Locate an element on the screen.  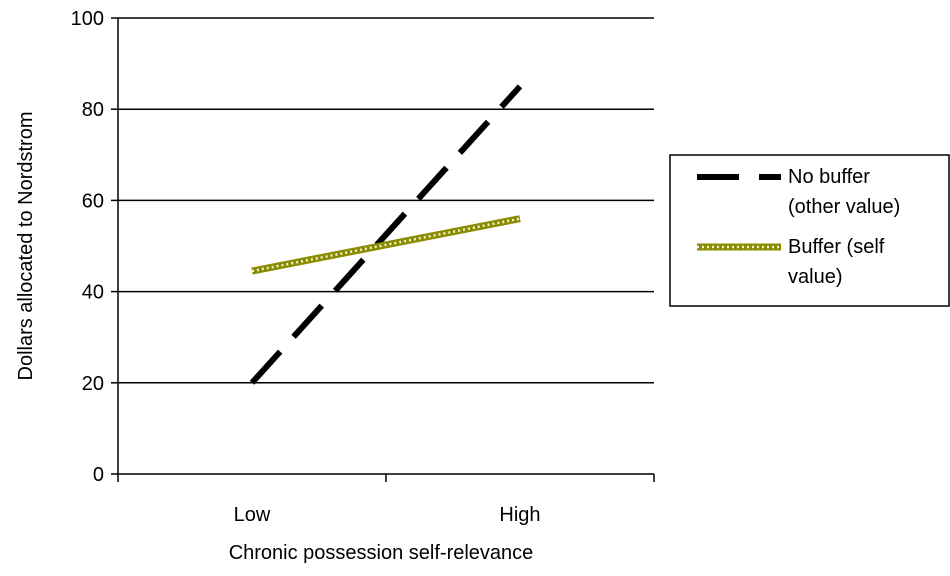
legend: No buffer (other value) Buffer (self value) is located at coordinates (809, 230).